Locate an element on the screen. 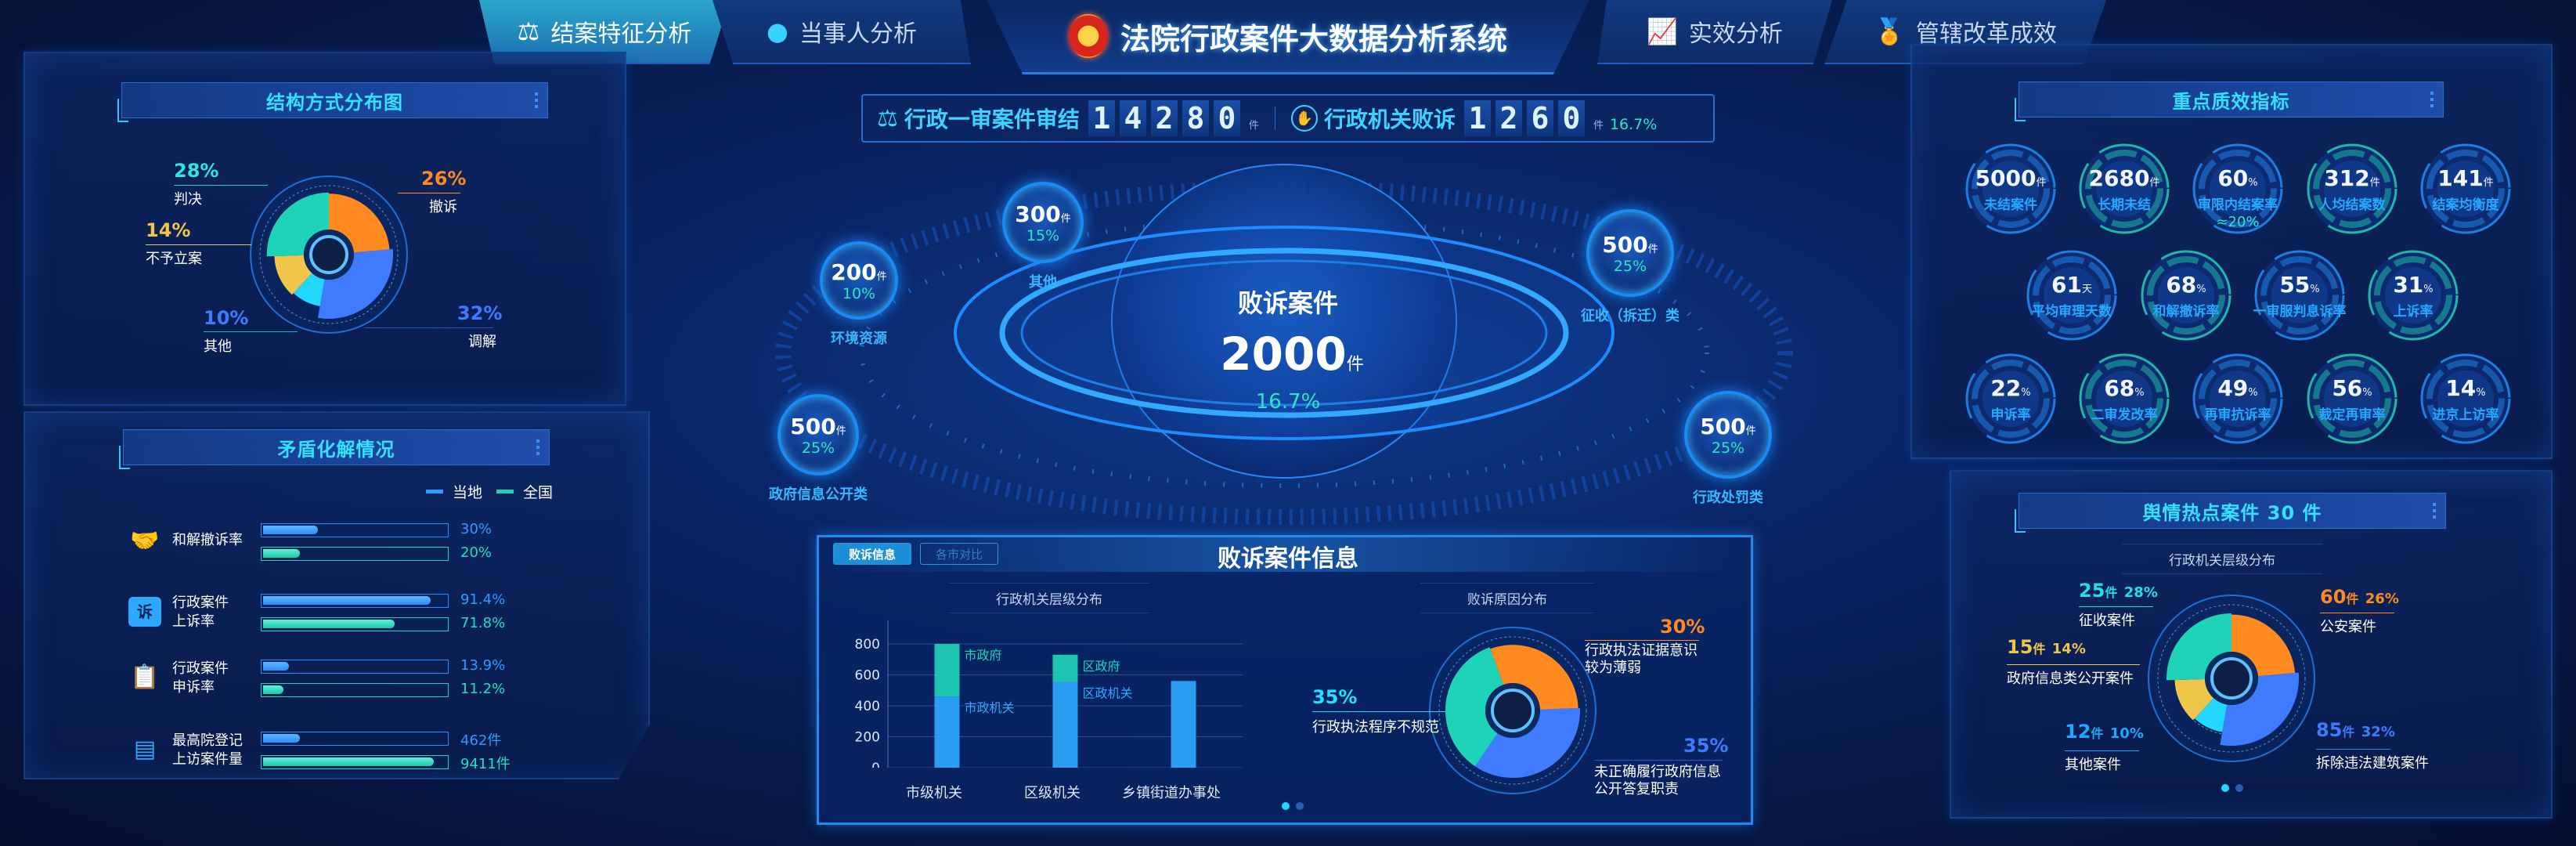  loss-reason-pie-chart is located at coordinates (1513, 711).